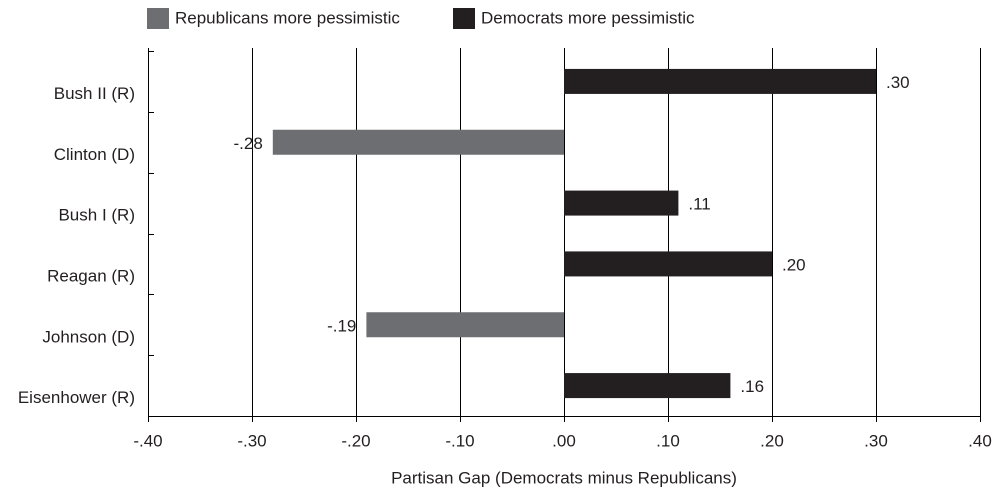  Describe the element at coordinates (459, 441) in the screenshot. I see `x-tick-label: -.10` at that location.